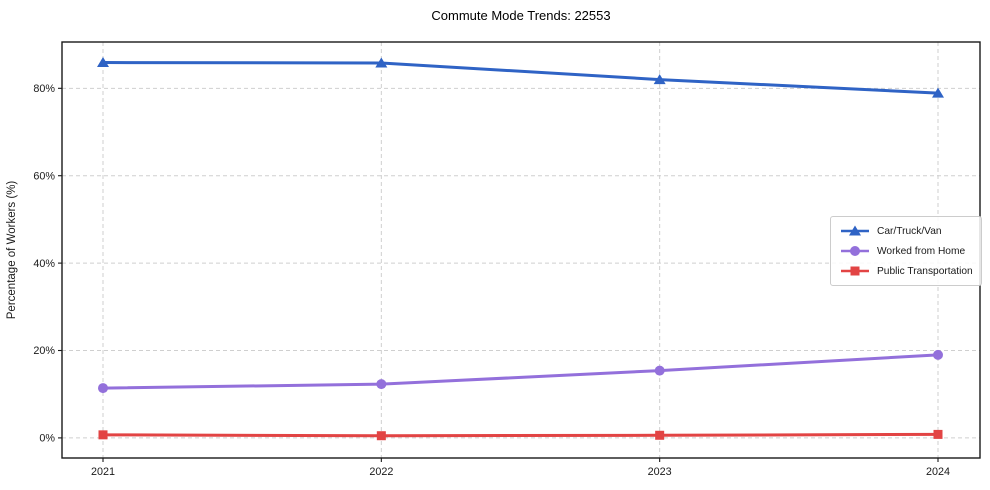 Image resolution: width=990 pixels, height=490 pixels. What do you see at coordinates (47, 439) in the screenshot?
I see `y-tick-label: 0%` at bounding box center [47, 439].